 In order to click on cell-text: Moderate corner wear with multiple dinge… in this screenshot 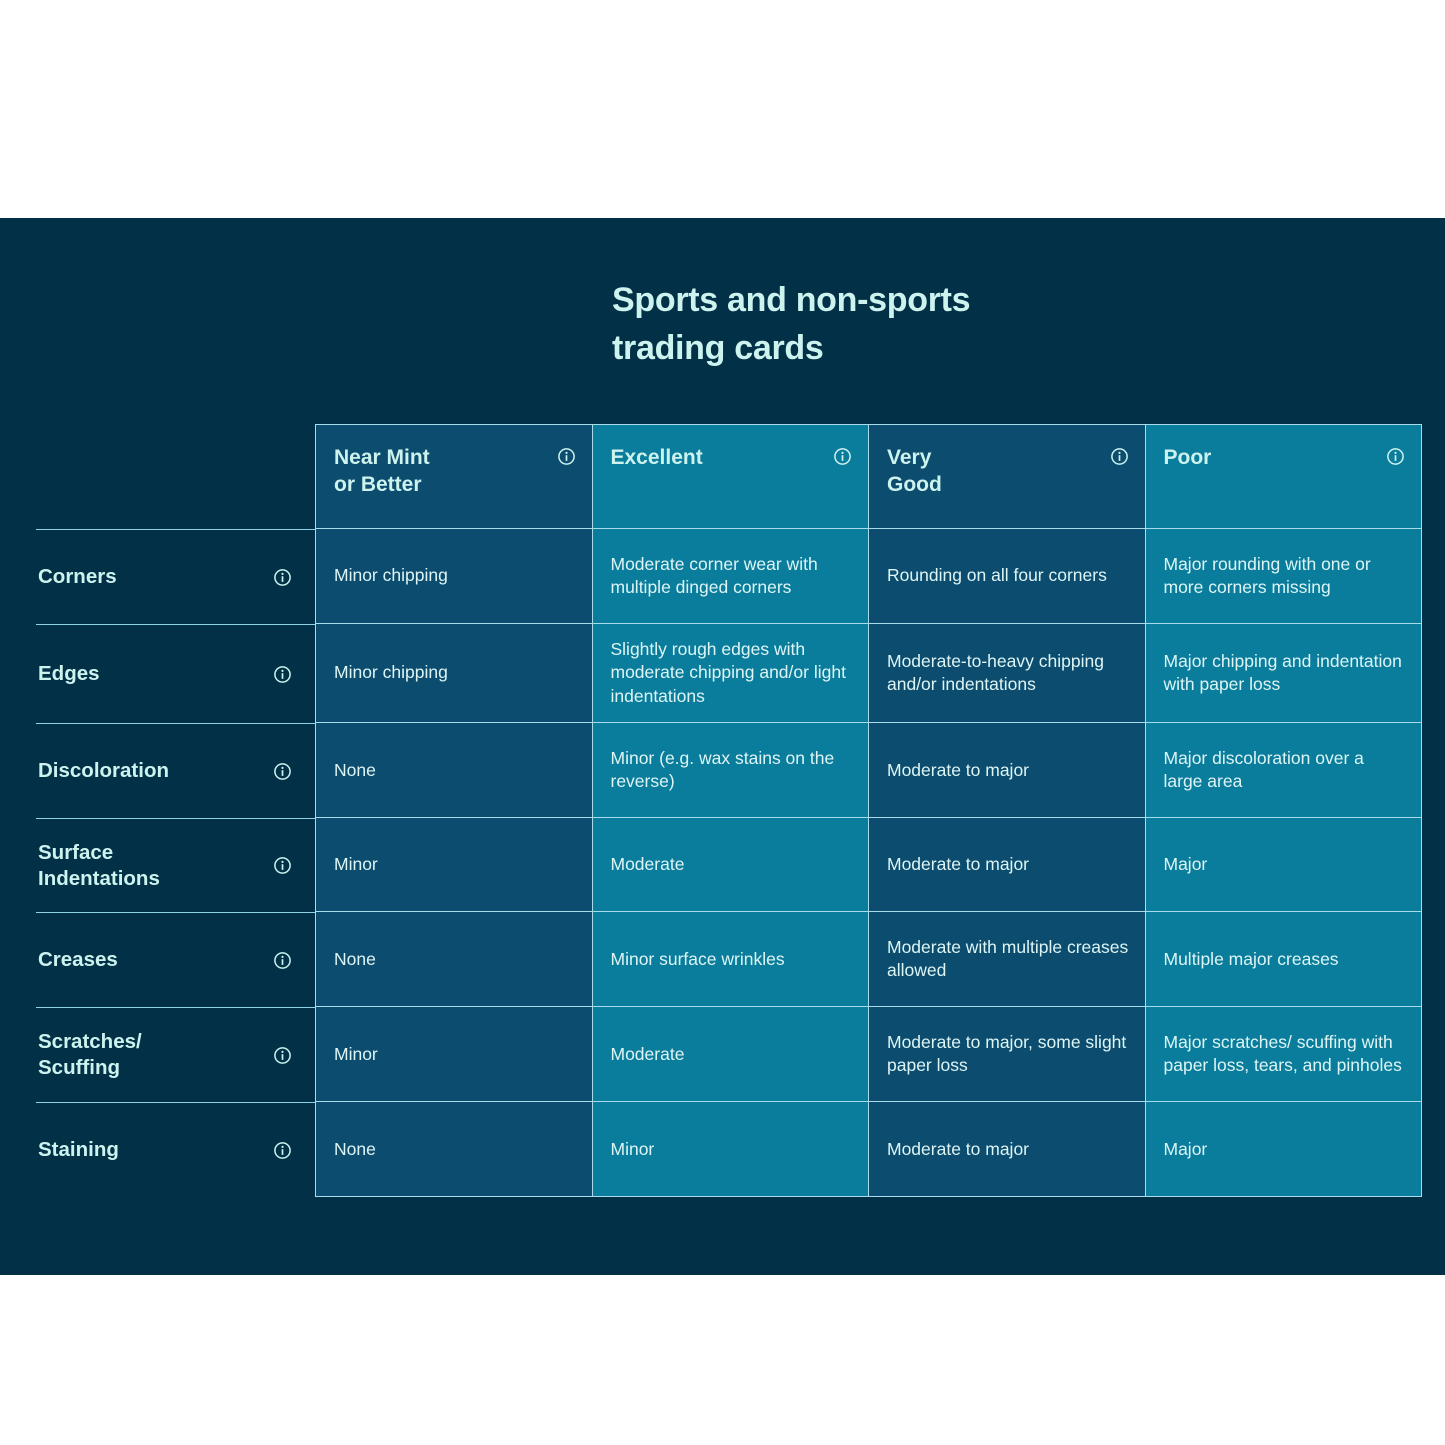, I will do `click(714, 575)`.